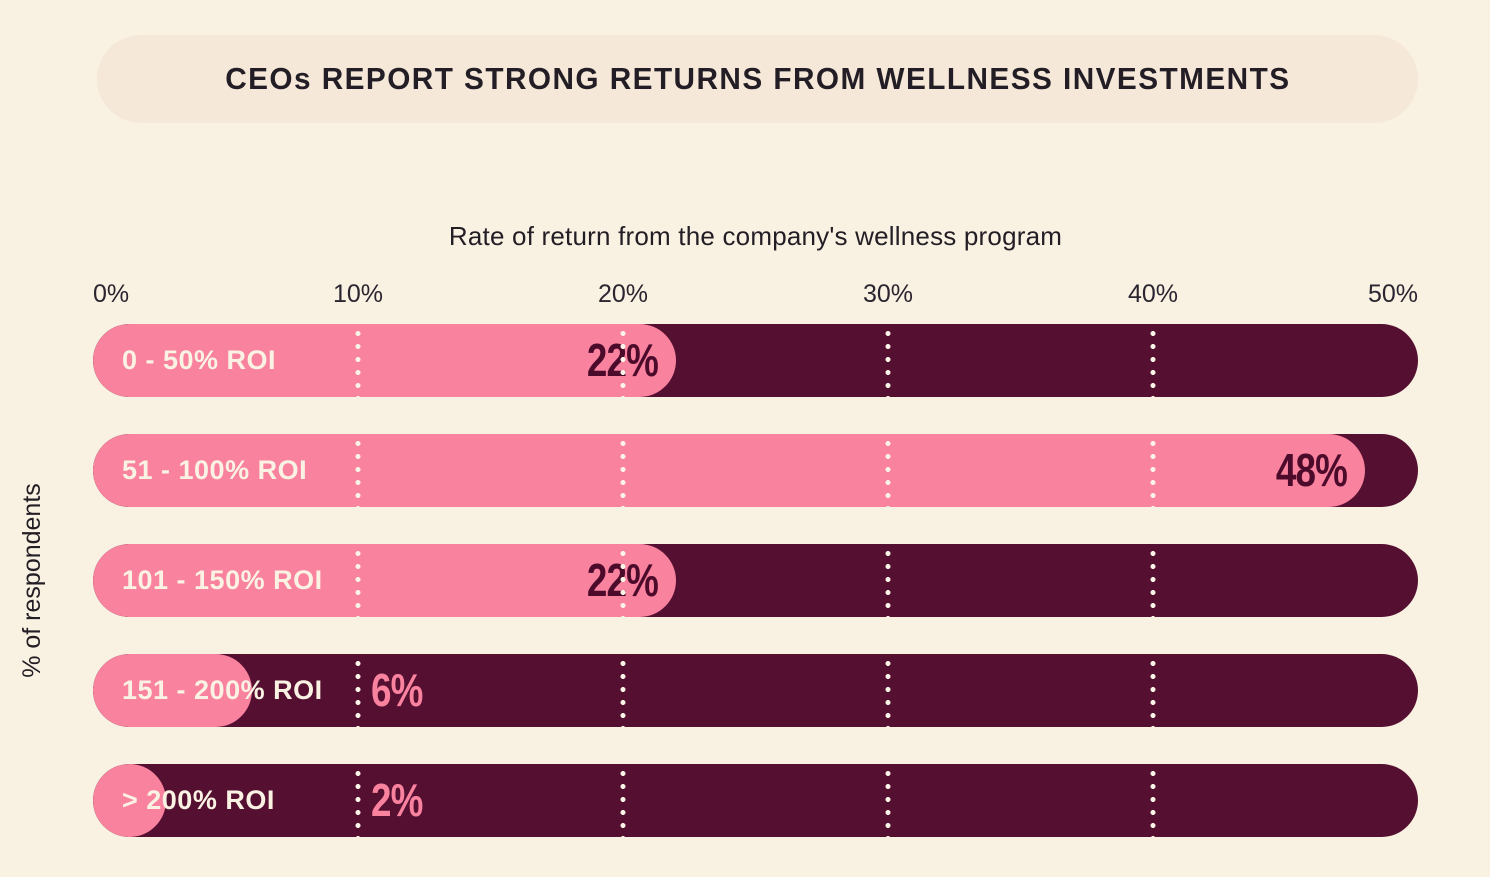  I want to click on x-axis-tick-label: 20%, so click(623, 294).